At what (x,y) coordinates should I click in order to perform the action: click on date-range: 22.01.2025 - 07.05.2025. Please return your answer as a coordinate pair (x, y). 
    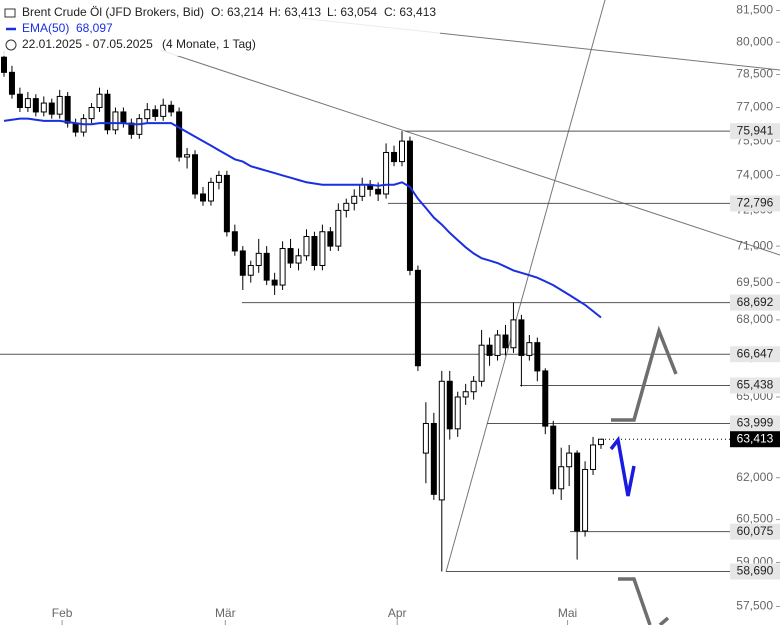
    Looking at the image, I should click on (87, 44).